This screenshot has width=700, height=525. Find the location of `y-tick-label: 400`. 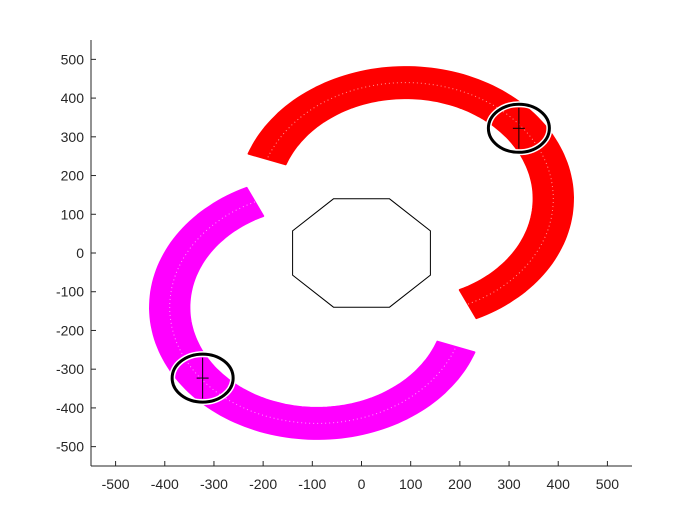

y-tick-label: 400 is located at coordinates (73, 98).